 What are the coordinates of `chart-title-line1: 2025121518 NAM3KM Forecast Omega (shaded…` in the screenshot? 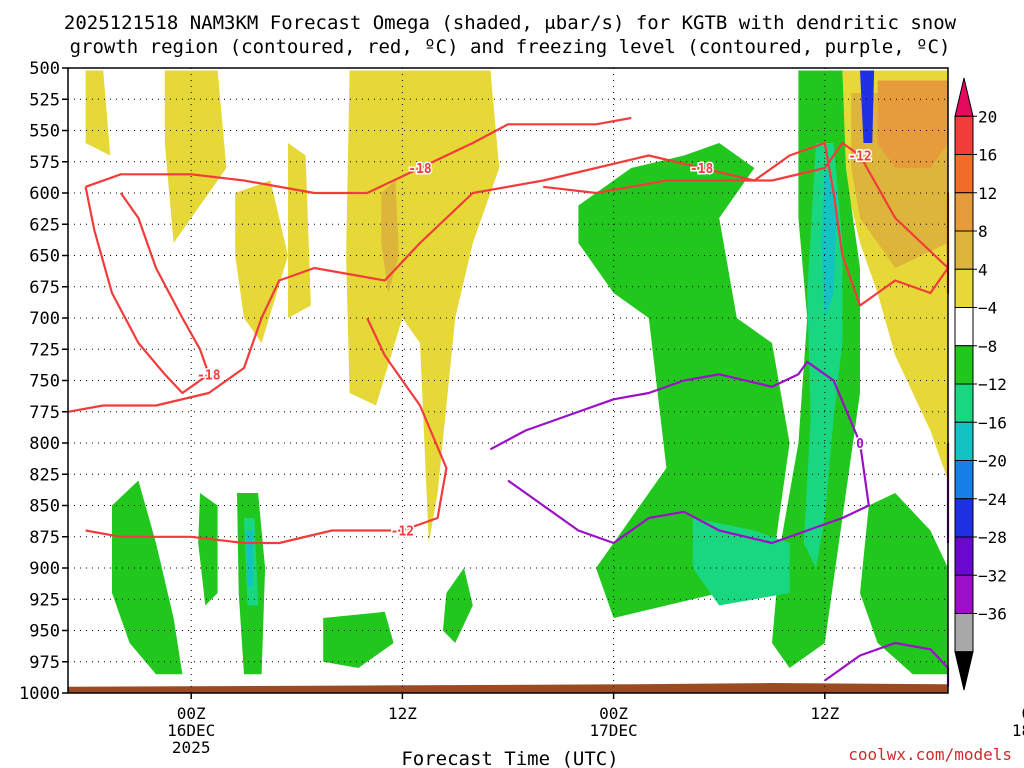 It's located at (510, 23).